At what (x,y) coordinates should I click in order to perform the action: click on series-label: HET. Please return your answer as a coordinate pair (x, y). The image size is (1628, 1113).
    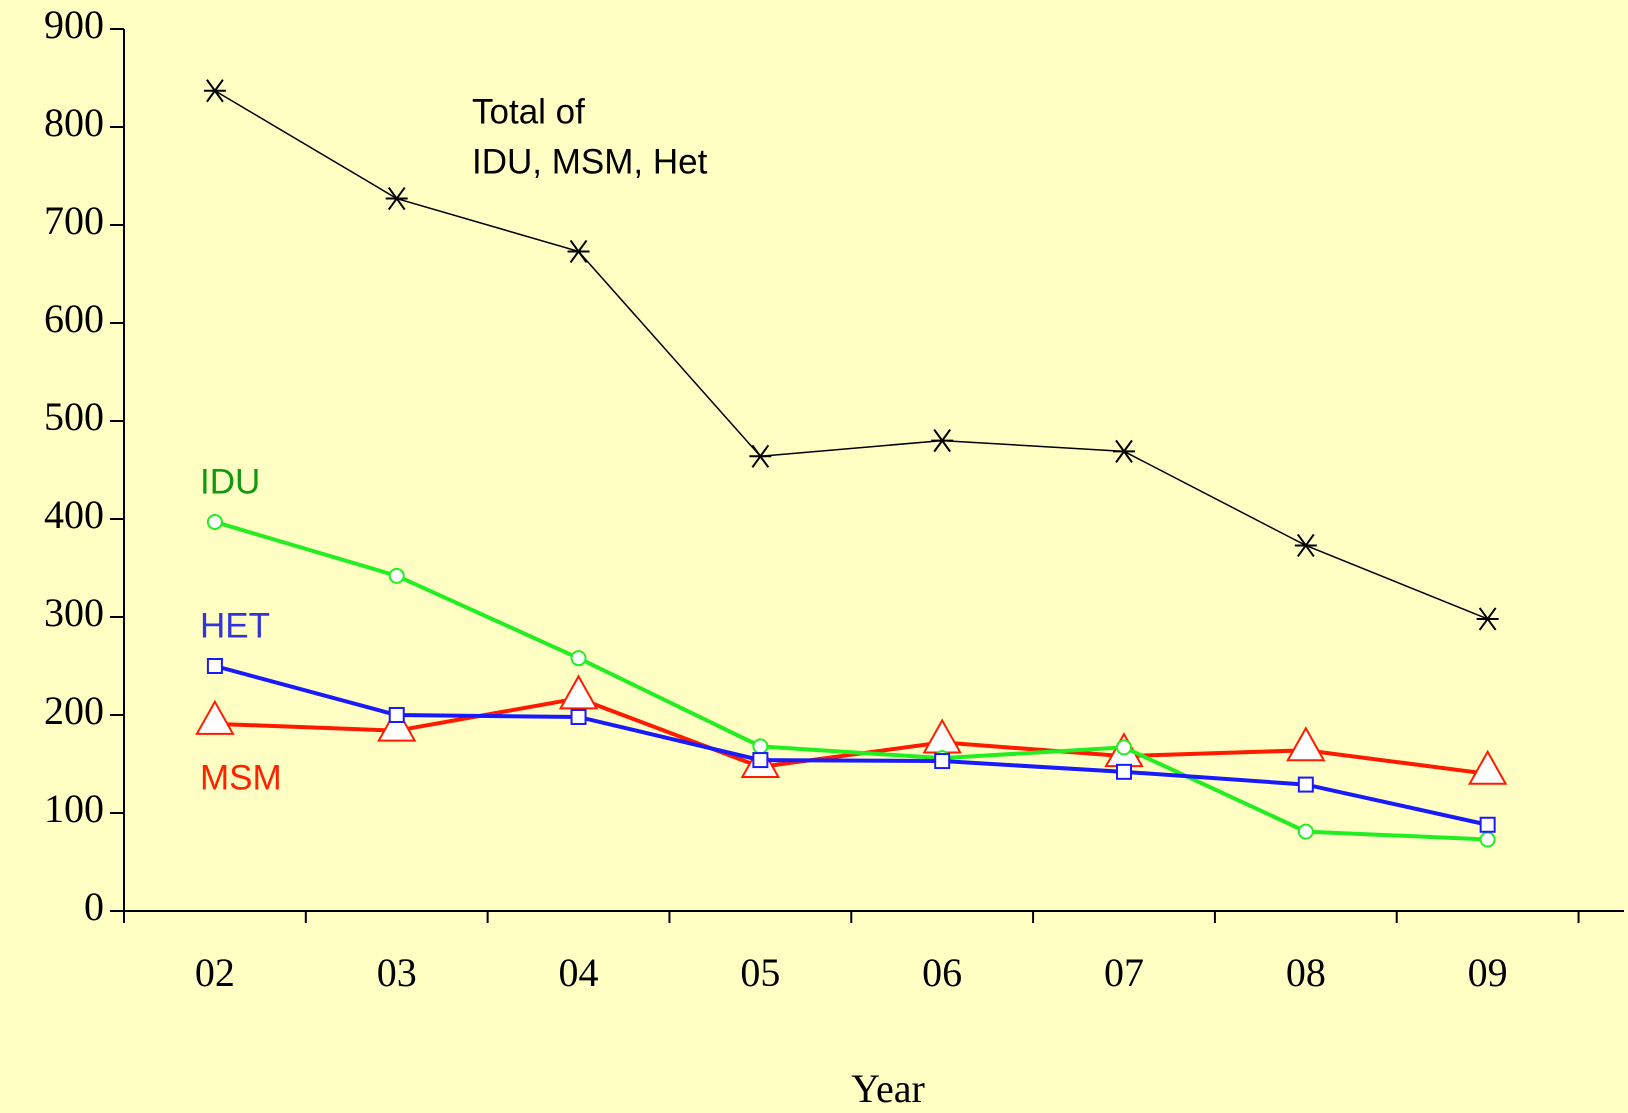
    Looking at the image, I should click on (235, 625).